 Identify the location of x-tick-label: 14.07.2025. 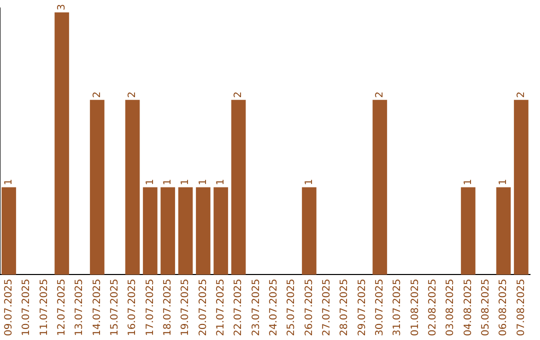
(97, 307).